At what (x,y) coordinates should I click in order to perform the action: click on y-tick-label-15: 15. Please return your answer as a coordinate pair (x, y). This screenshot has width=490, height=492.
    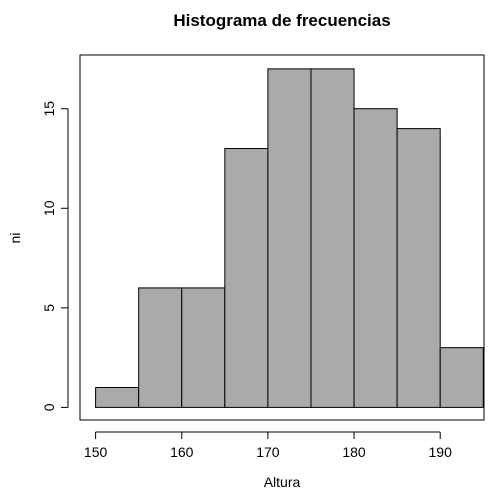
    Looking at the image, I should click on (49, 109).